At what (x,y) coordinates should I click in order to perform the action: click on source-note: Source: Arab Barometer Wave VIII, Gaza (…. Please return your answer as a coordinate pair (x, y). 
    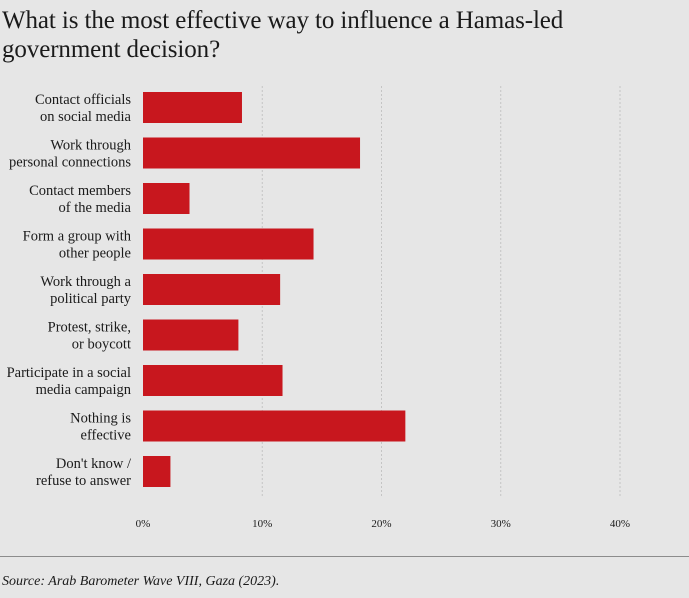
    Looking at the image, I should click on (141, 581).